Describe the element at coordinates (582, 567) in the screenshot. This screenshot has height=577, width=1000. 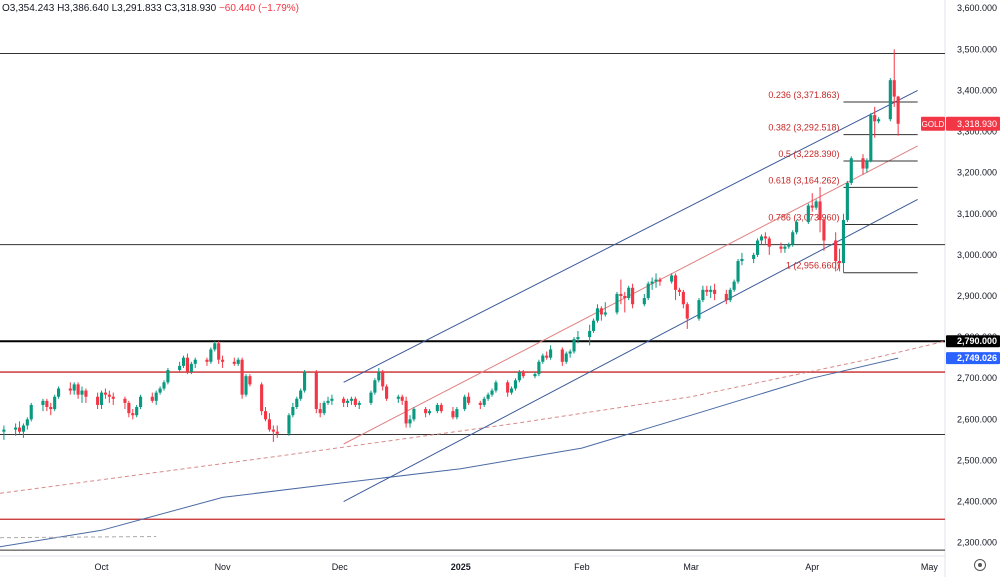
I see `time-tick-label: Feb` at that location.